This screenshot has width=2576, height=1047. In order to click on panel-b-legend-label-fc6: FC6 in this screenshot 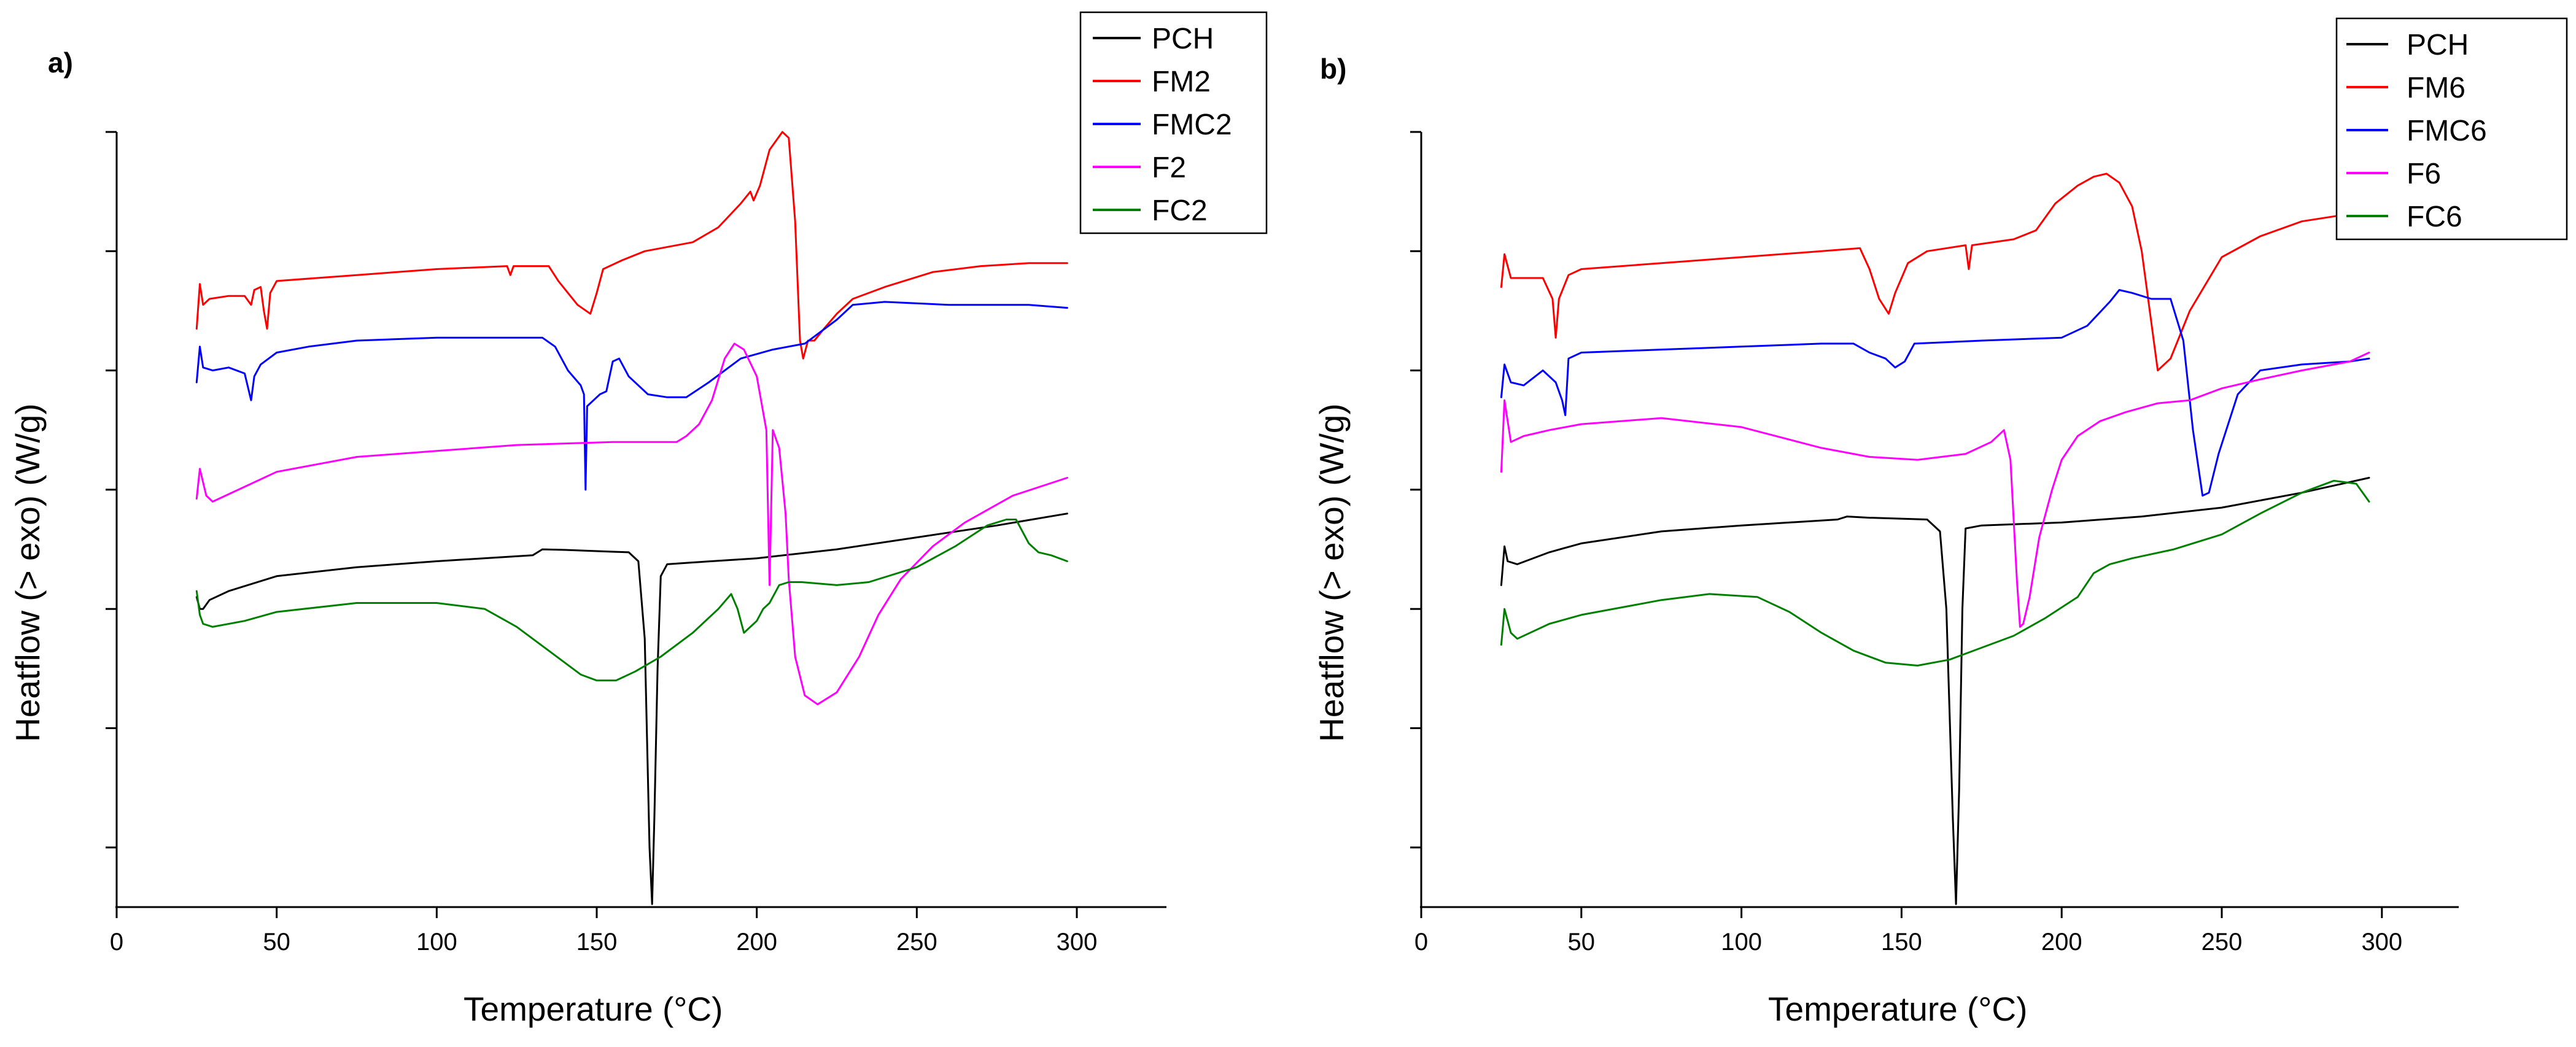, I will do `click(2434, 217)`.